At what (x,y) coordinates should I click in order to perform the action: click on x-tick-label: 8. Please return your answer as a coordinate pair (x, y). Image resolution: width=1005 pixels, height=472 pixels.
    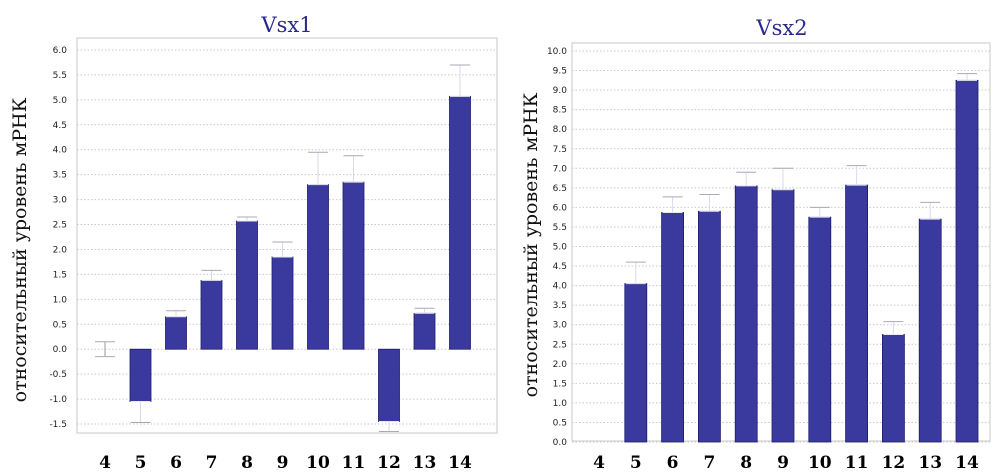
    Looking at the image, I should click on (746, 462).